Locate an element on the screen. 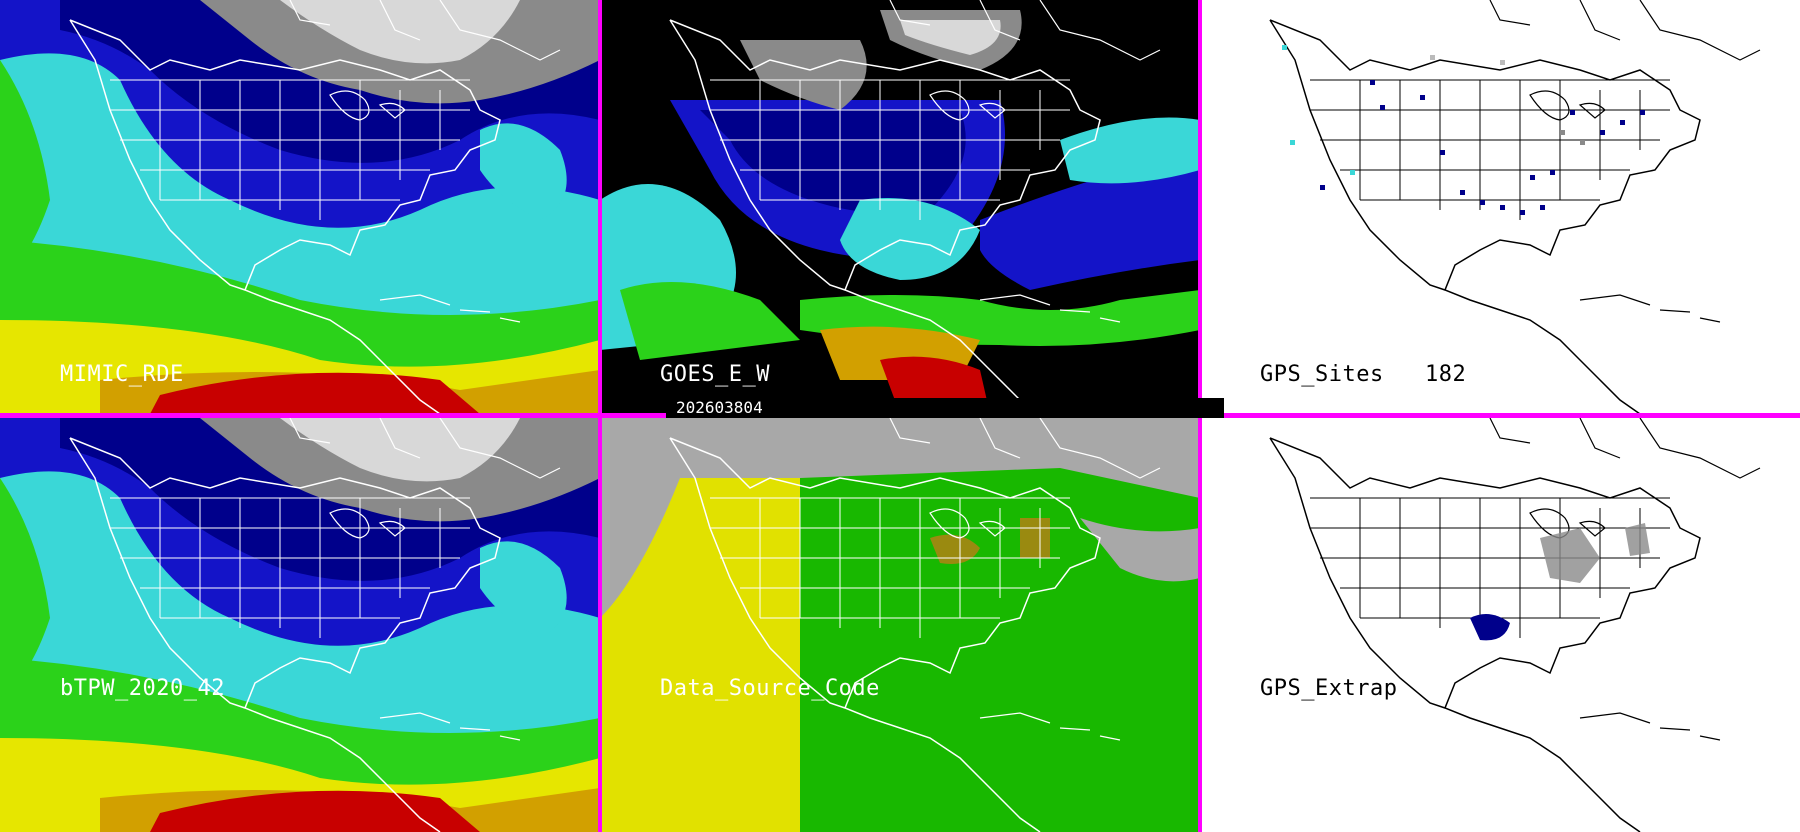 The width and height of the screenshot is (1800, 832). mimic-label: MIMIC_RDE is located at coordinates (122, 374).